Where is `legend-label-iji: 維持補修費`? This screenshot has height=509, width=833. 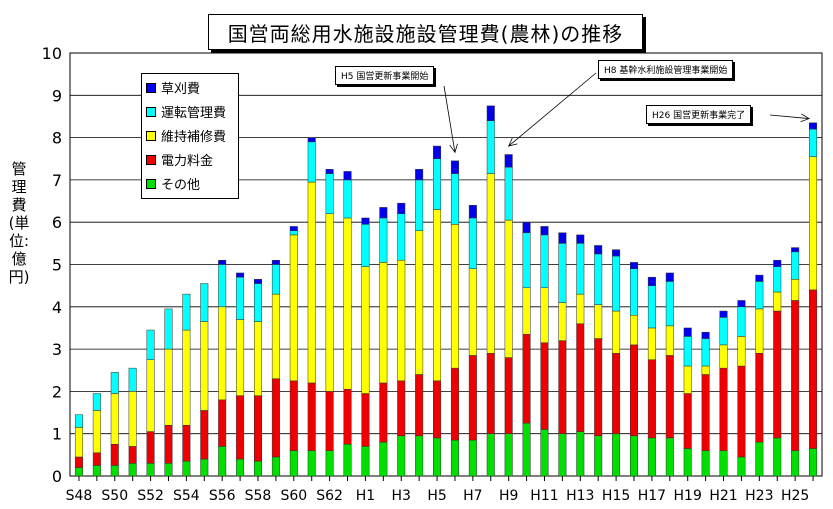 legend-label-iji: 維持補修費 is located at coordinates (194, 137).